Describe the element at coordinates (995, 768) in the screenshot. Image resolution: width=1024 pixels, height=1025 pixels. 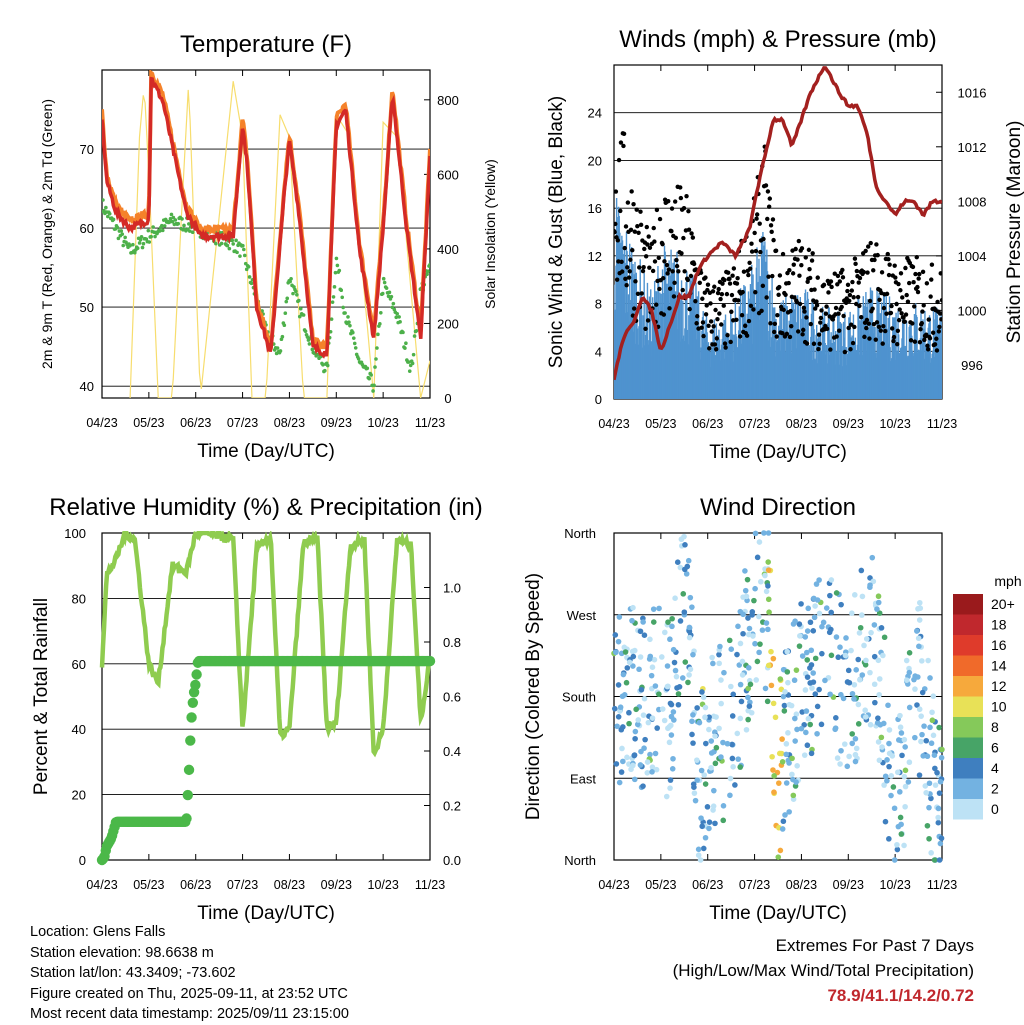
I see `legend-label: 4` at that location.